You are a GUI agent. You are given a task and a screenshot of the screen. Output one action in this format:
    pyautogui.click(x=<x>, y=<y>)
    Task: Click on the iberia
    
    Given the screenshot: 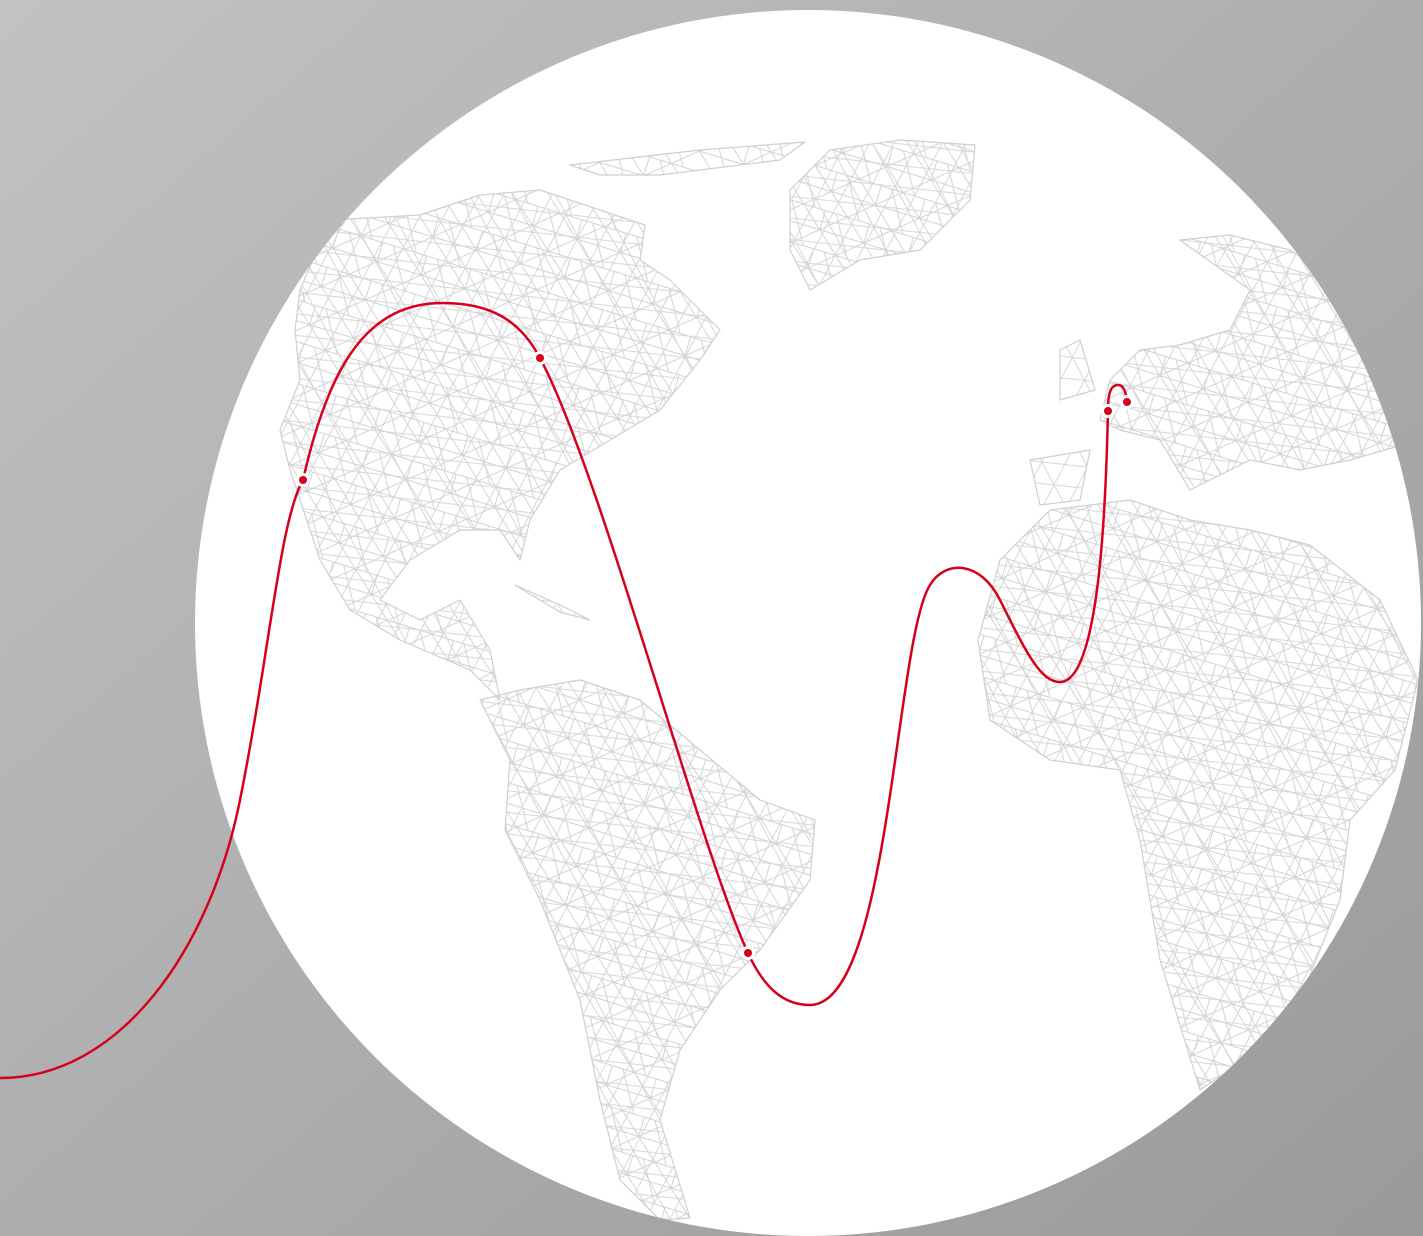 What is the action you would take?
    pyautogui.click(x=1060, y=477)
    